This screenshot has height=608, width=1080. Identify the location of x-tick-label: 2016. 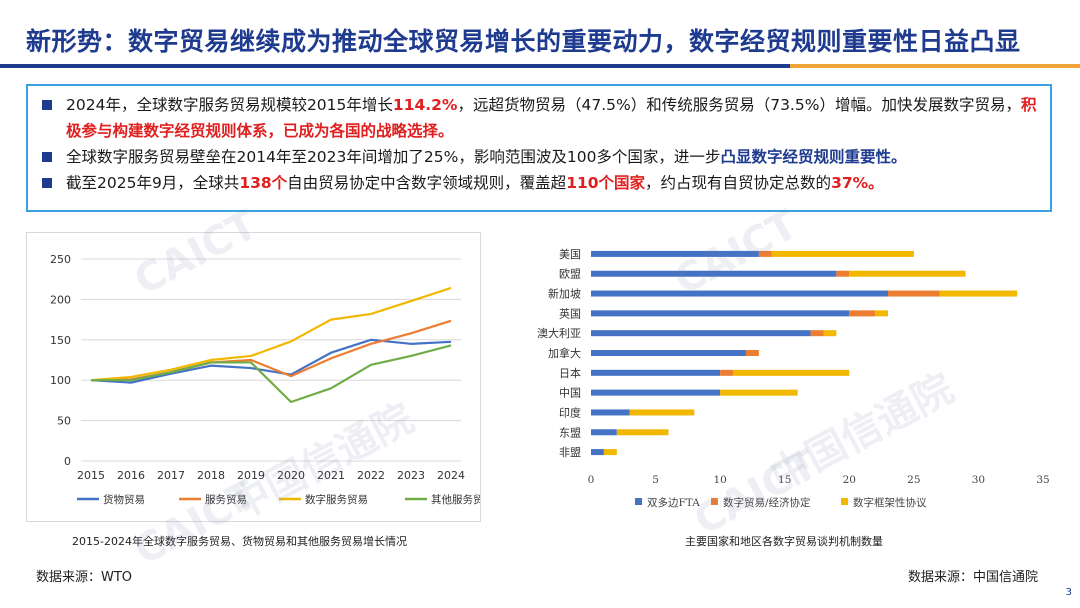
(131, 475).